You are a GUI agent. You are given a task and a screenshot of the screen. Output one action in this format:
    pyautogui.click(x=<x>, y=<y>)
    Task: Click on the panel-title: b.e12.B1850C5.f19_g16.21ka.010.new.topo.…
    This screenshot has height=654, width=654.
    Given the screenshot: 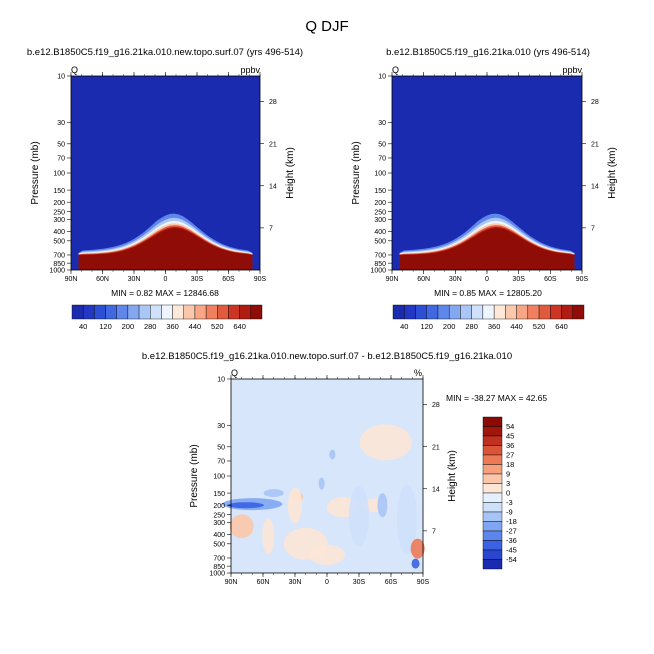 What is the action you would take?
    pyautogui.click(x=327, y=356)
    